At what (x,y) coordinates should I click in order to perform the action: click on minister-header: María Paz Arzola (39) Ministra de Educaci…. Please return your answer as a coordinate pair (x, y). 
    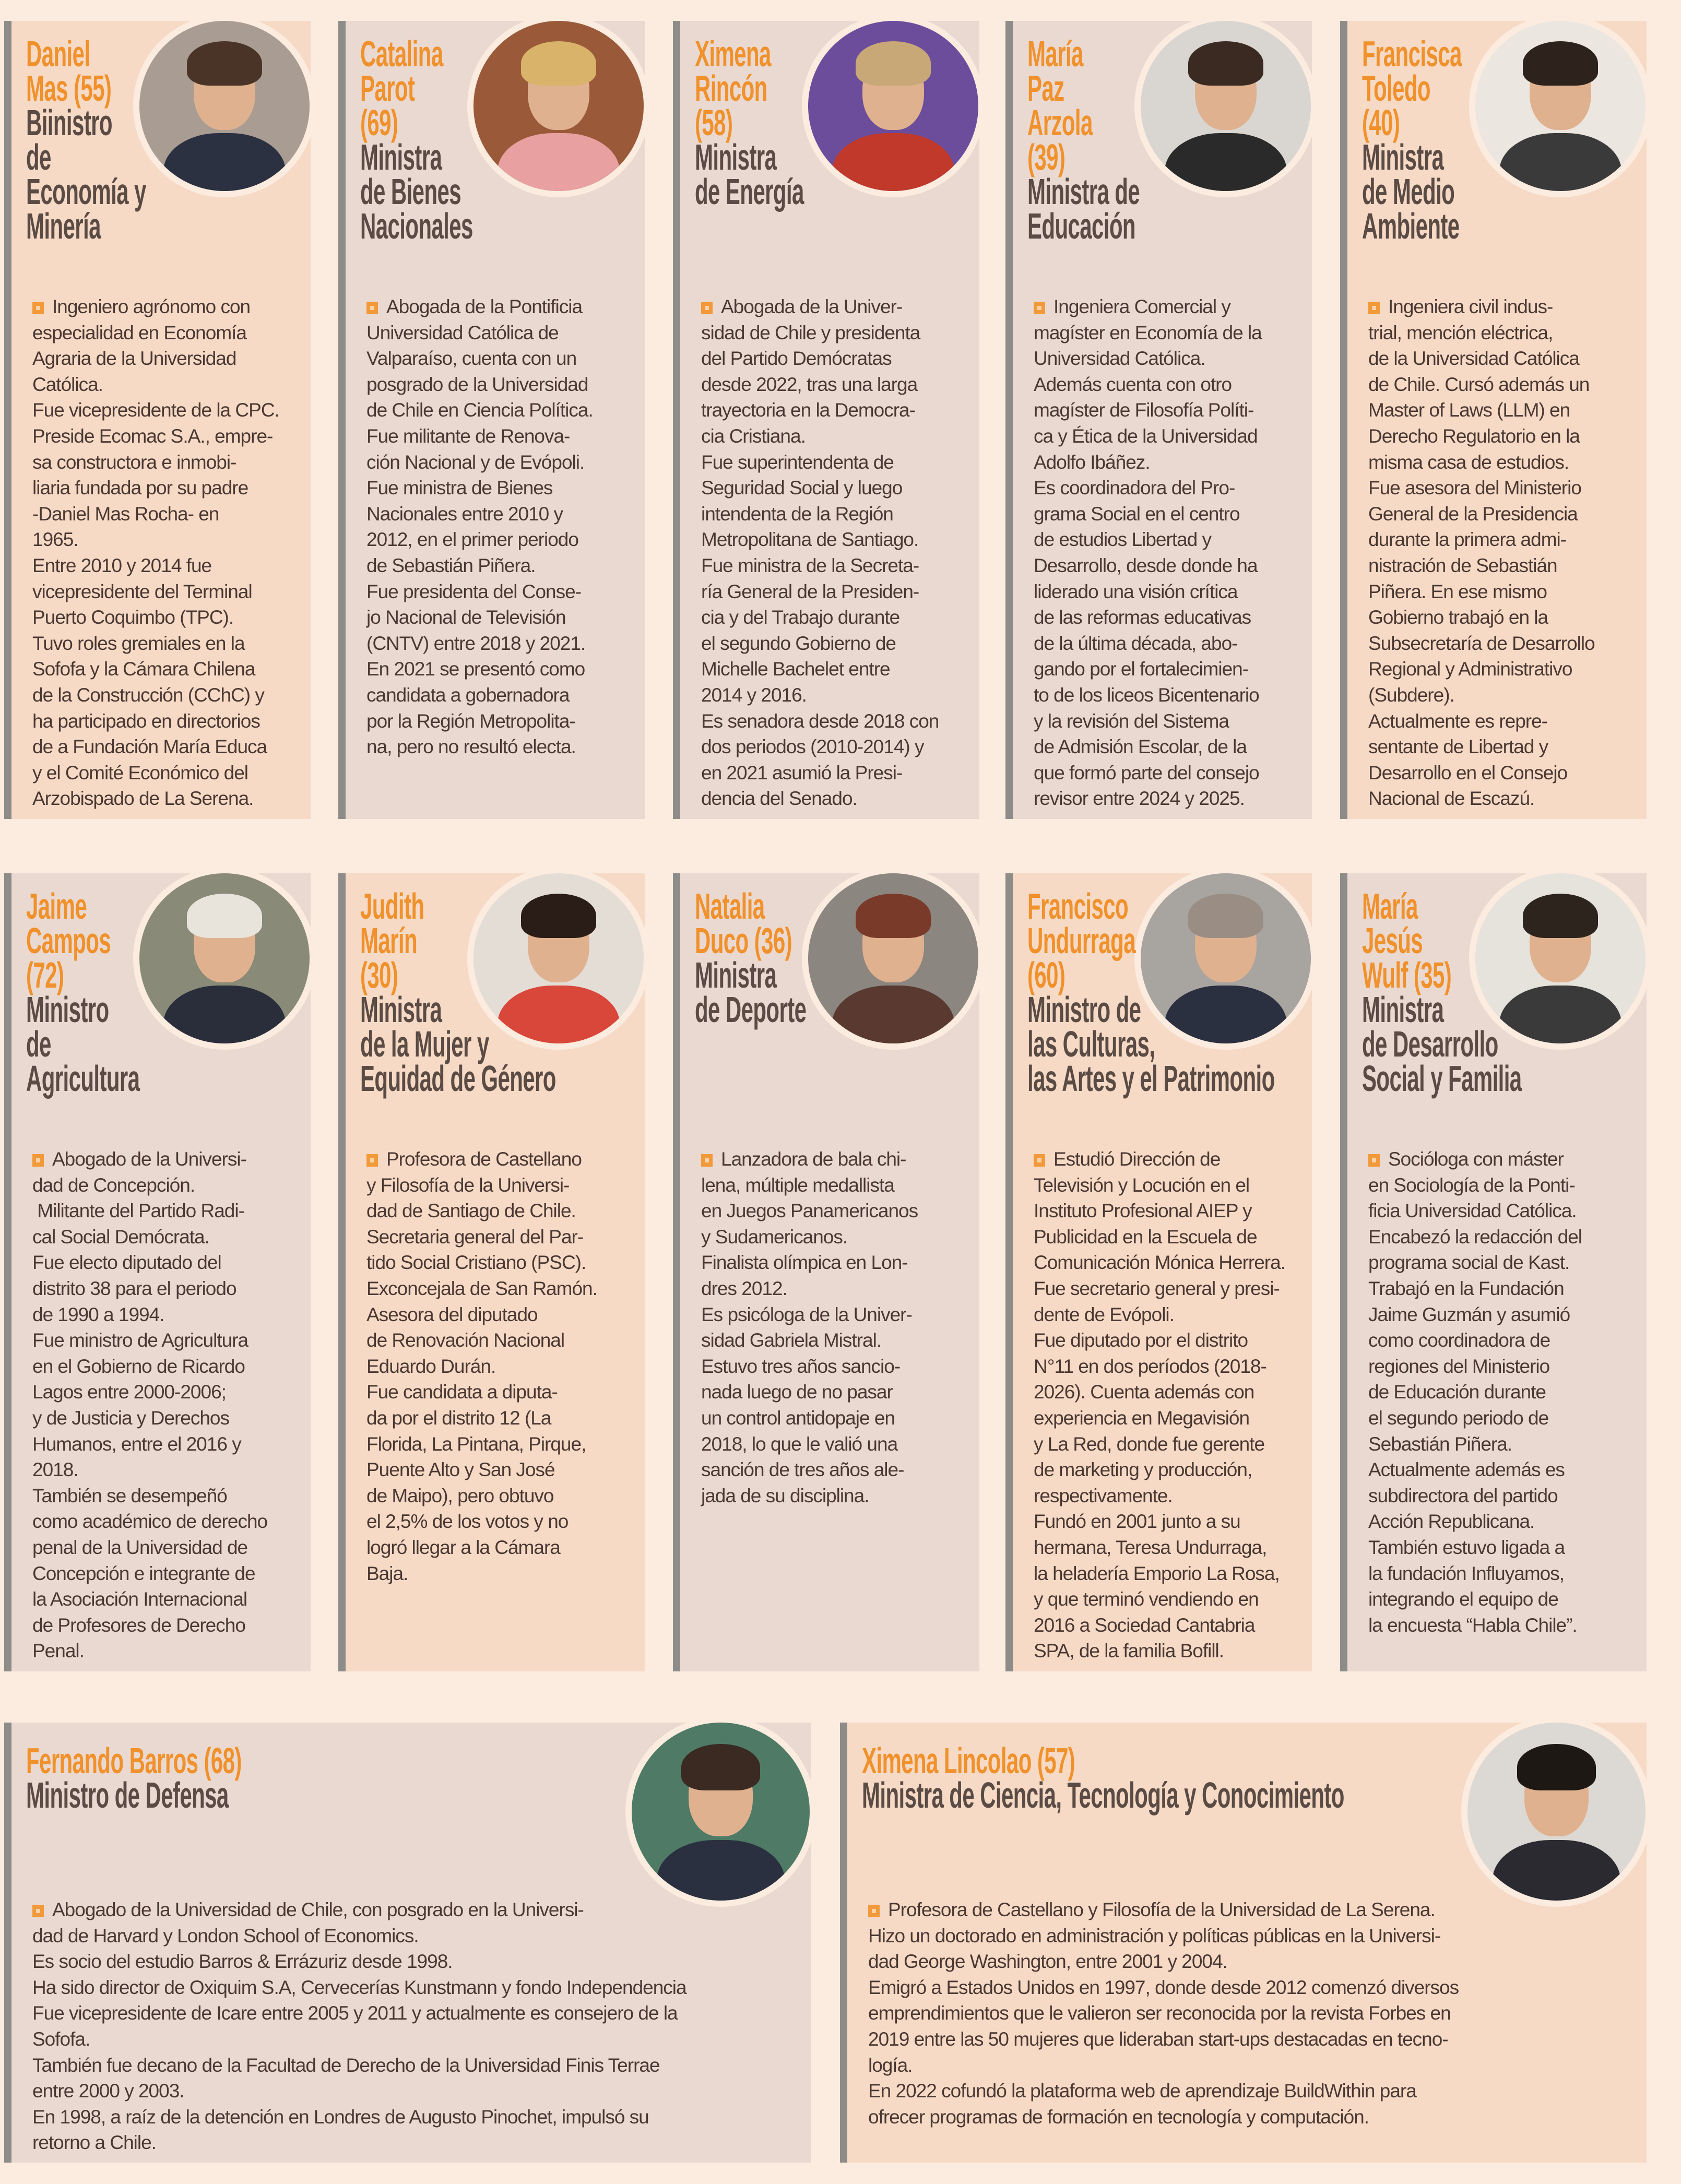
    Looking at the image, I should click on (1121, 138).